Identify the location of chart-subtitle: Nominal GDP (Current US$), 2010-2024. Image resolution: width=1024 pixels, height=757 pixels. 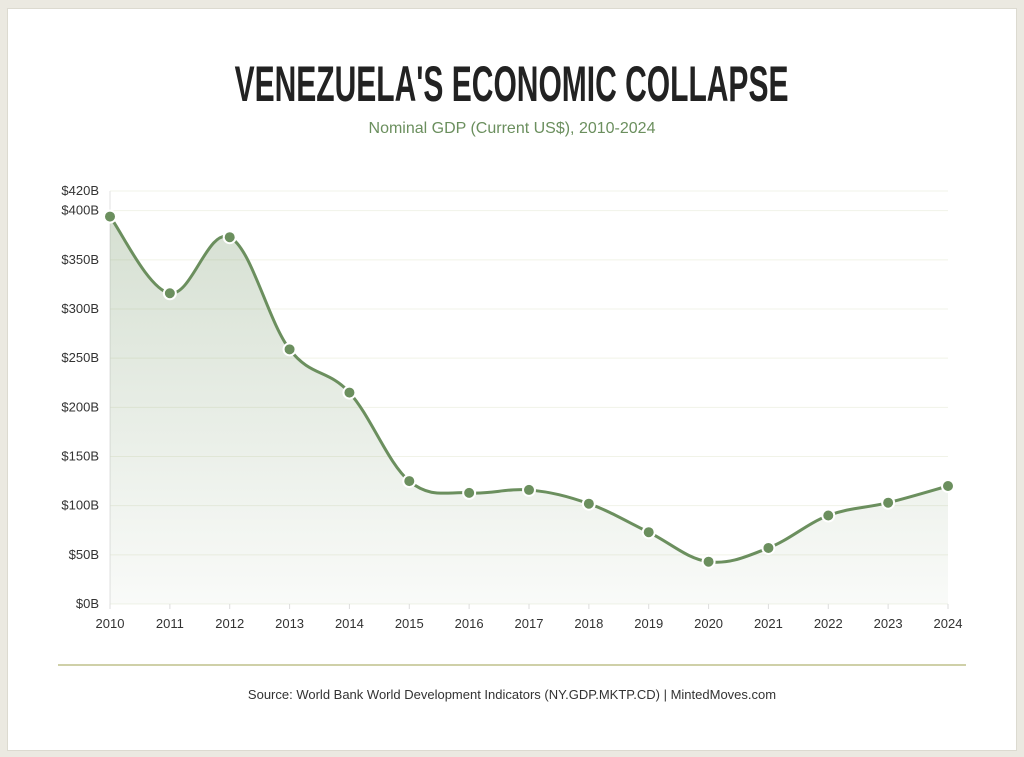
(512, 128).